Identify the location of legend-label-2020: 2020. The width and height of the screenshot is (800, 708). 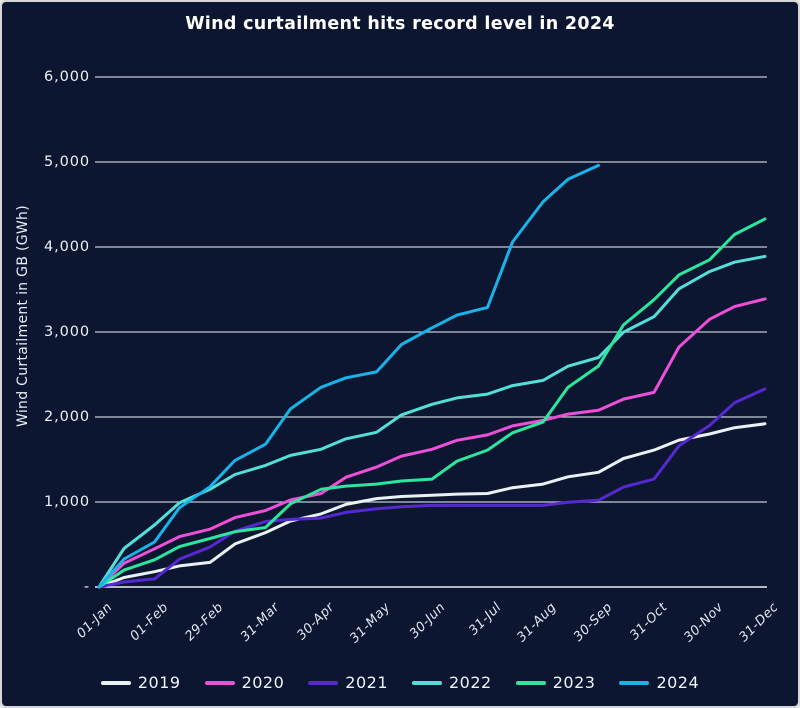
(263, 682).